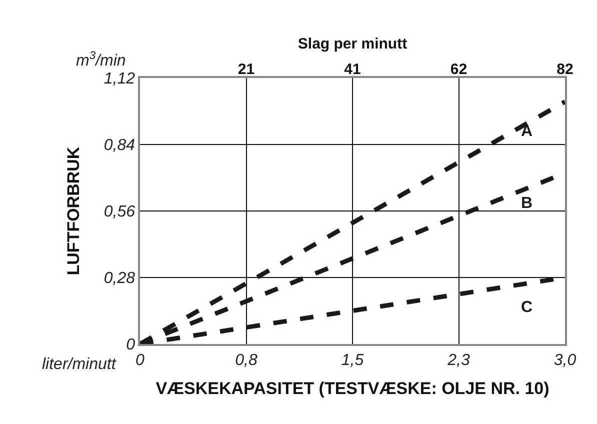  Describe the element at coordinates (352, 69) in the screenshot. I see `x2-tick-label: 41` at that location.